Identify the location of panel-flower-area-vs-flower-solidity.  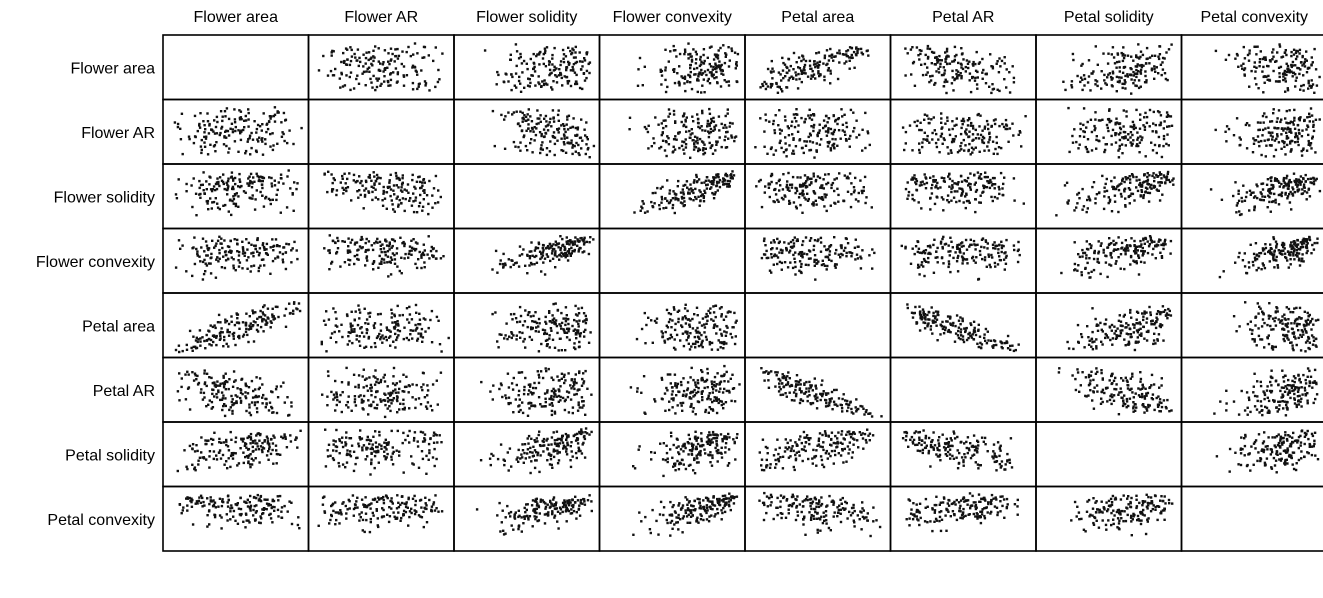
(527, 67).